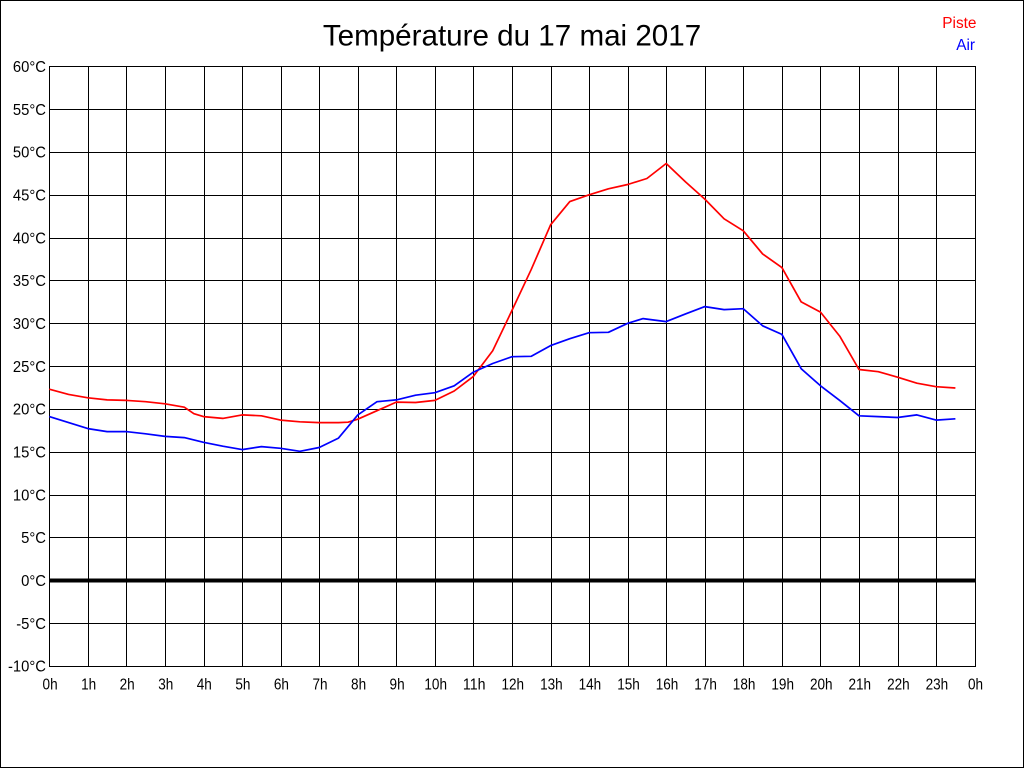 The height and width of the screenshot is (768, 1024). What do you see at coordinates (29, 324) in the screenshot?
I see `svg-text: 30°C` at bounding box center [29, 324].